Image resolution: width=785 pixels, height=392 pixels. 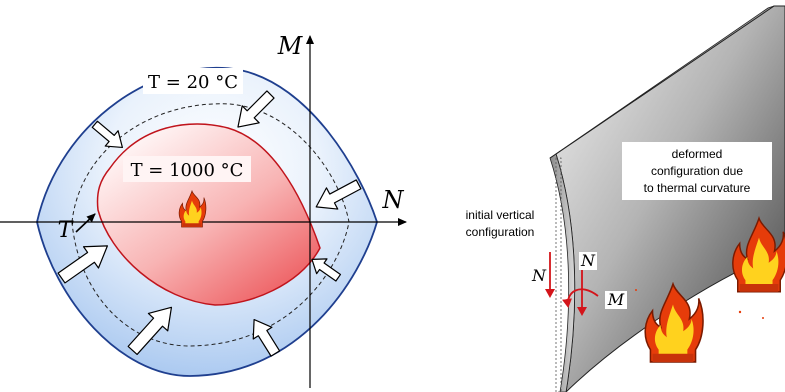 What do you see at coordinates (662, 82) in the screenshot?
I see `plate-top-edge` at bounding box center [662, 82].